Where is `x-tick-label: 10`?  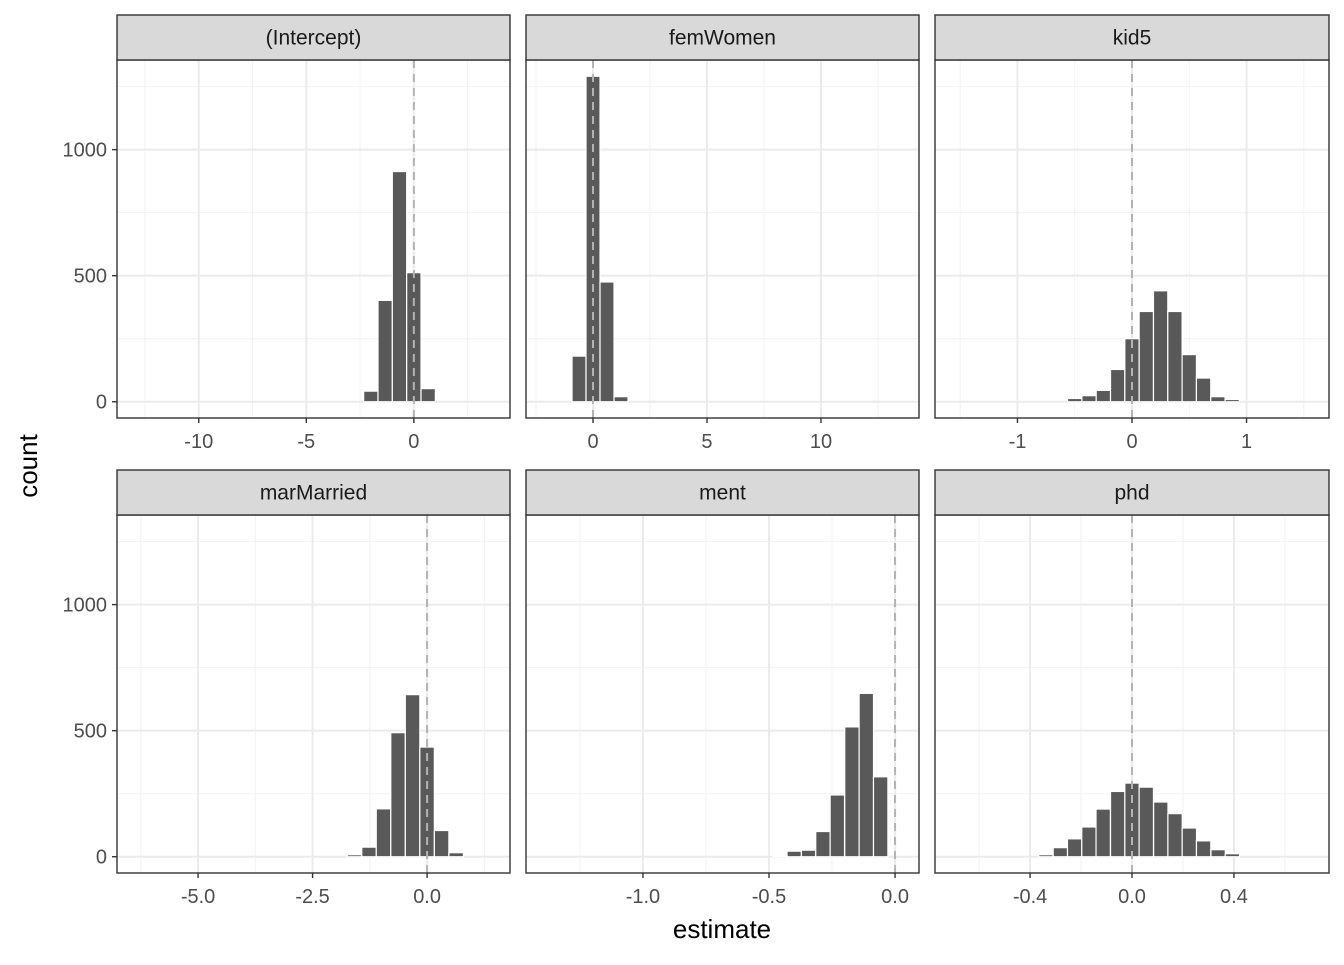 x-tick-label: 10 is located at coordinates (821, 442).